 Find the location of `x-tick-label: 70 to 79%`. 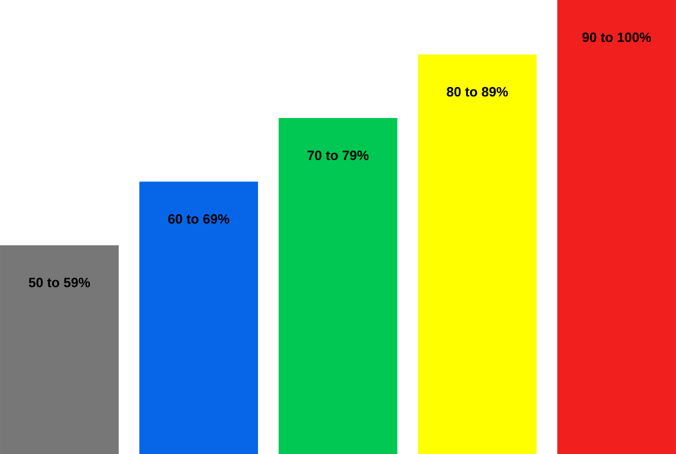

x-tick-label: 70 to 79% is located at coordinates (338, 155).